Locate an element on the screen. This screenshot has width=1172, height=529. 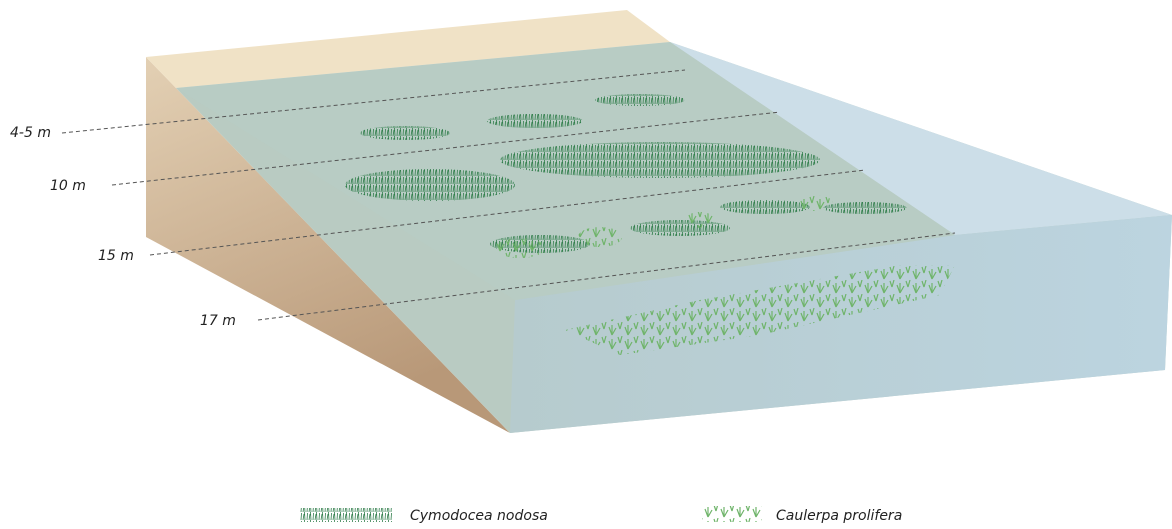
depth-label: 10 m is located at coordinates (68, 186).